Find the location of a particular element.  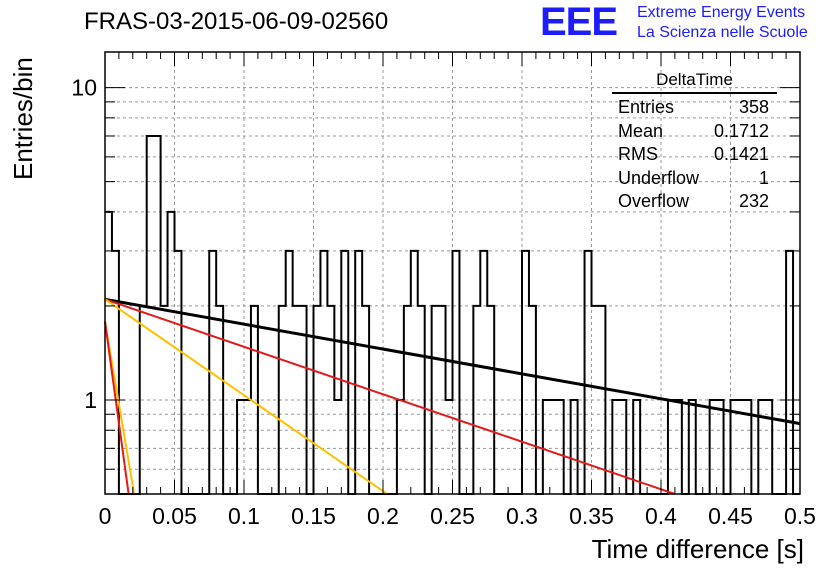

stat-label: RMS is located at coordinates (638, 154).